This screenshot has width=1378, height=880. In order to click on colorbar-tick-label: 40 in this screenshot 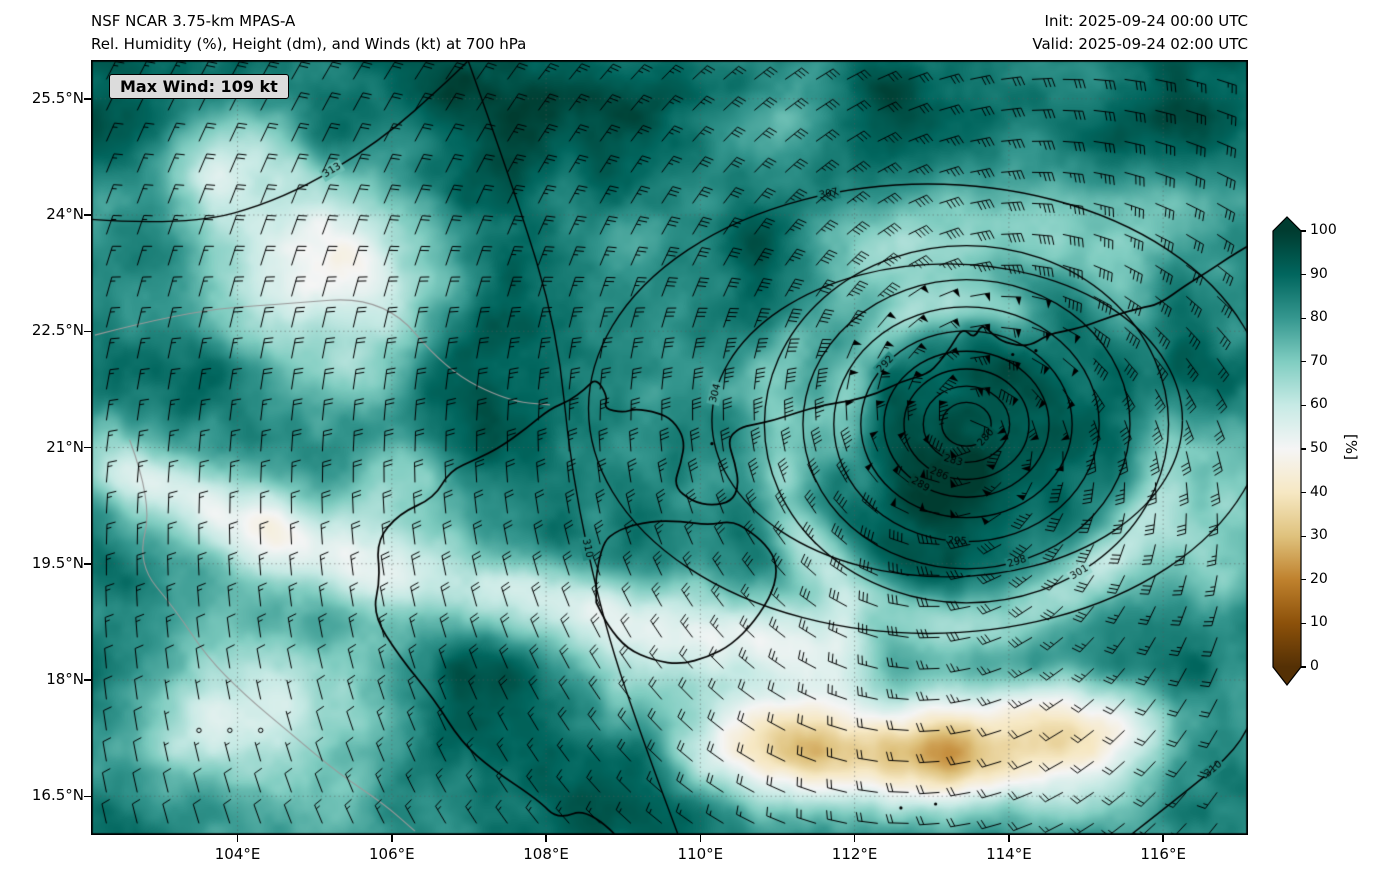, I will do `click(1319, 491)`.